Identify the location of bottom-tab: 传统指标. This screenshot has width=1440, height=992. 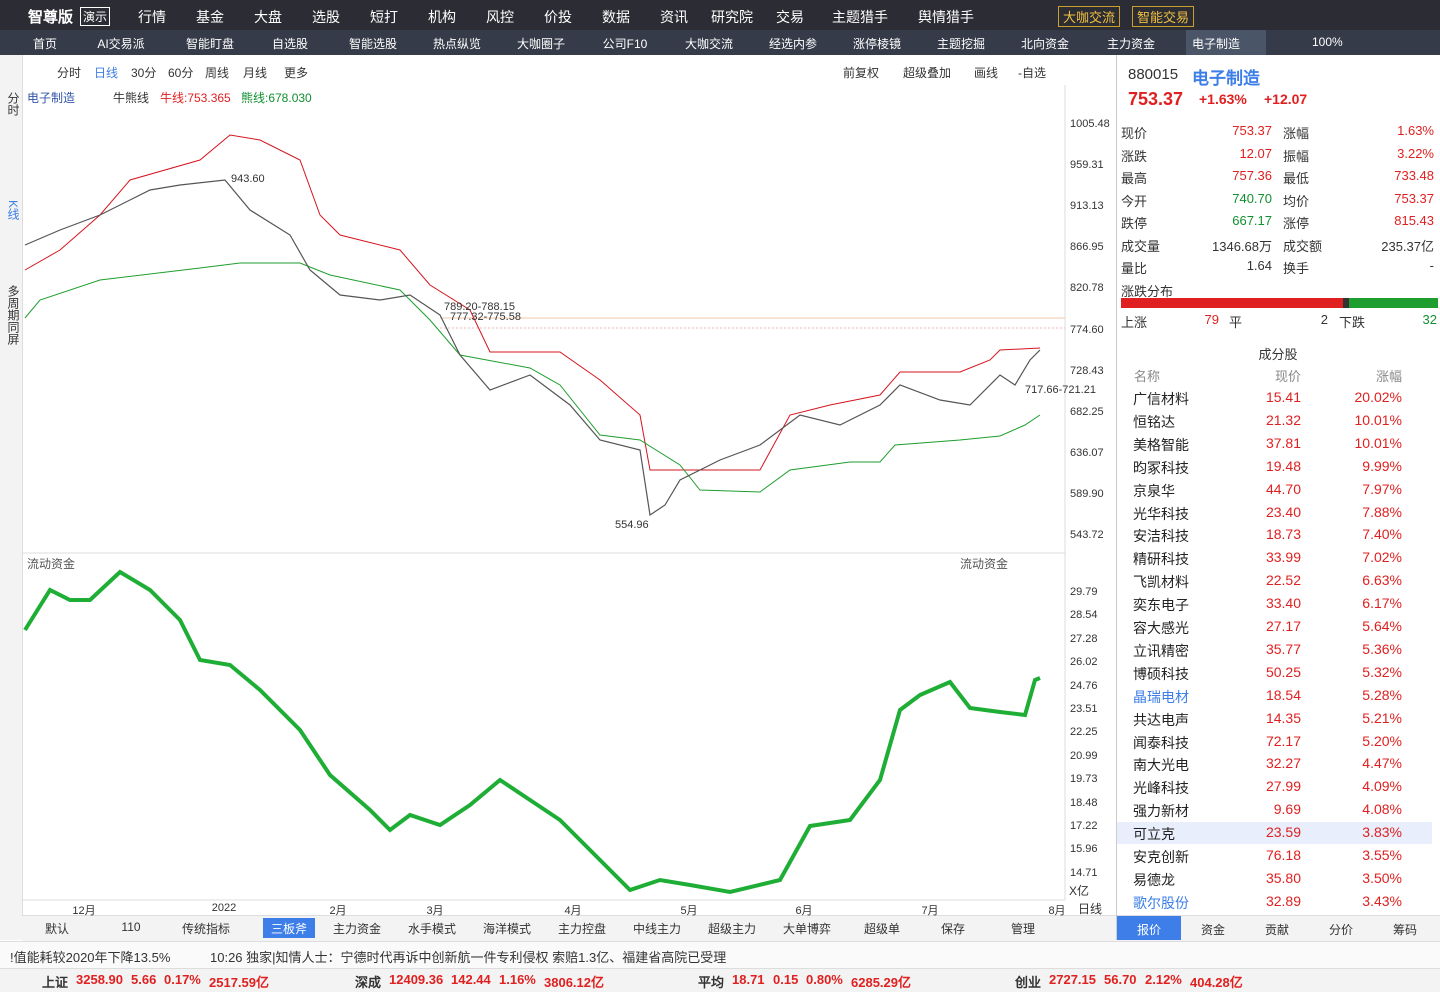
(206, 929).